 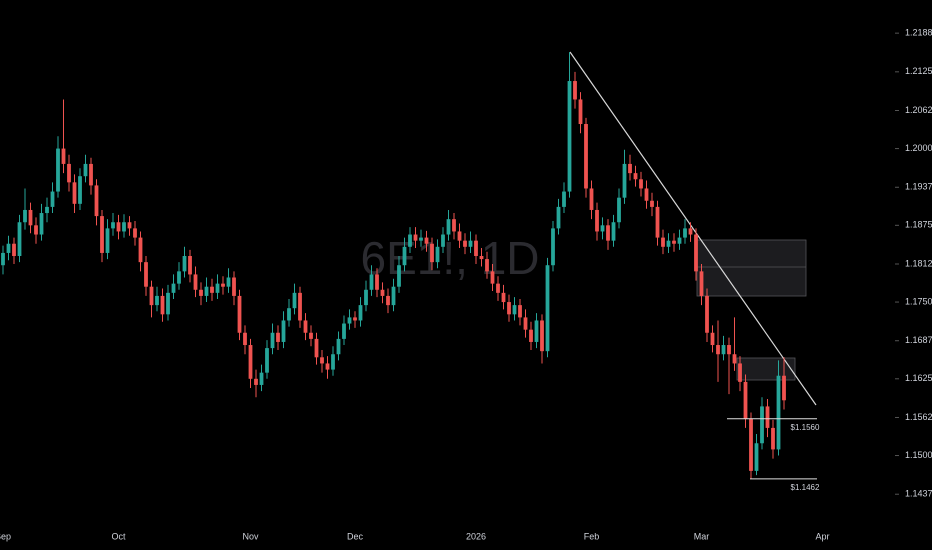 I want to click on y-tick-label: 1.2125, so click(x=918, y=71).